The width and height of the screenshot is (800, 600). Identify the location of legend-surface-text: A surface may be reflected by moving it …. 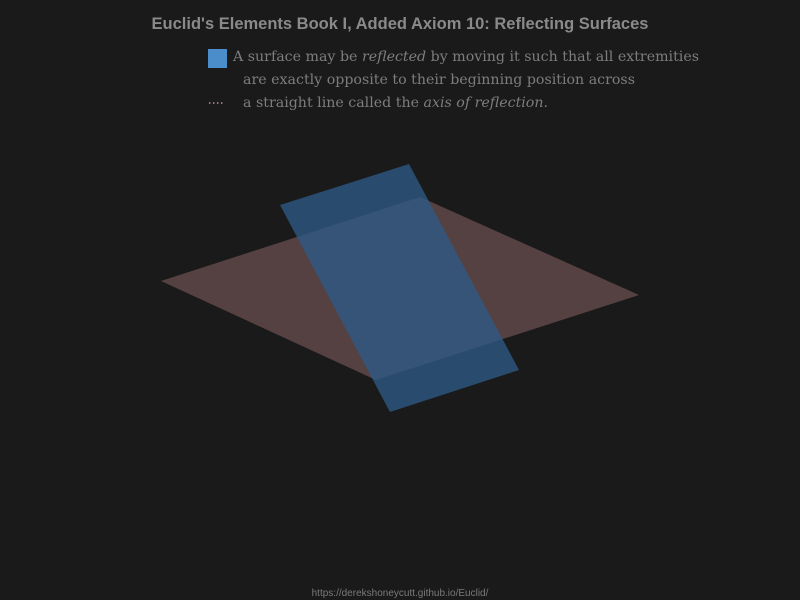
(466, 57).